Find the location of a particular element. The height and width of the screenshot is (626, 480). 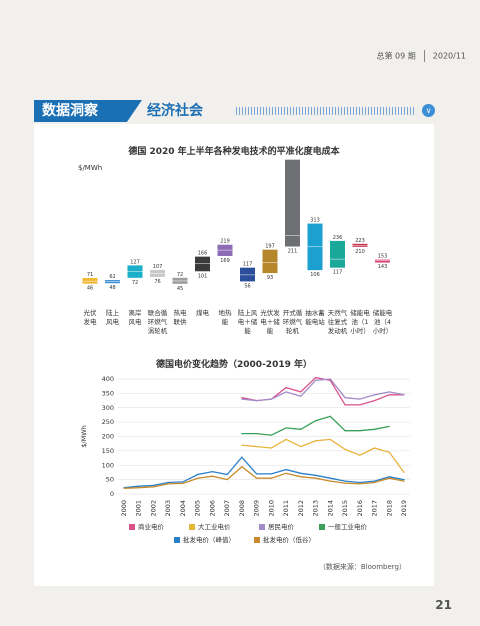

category-label: 轮机 is located at coordinates (293, 330).